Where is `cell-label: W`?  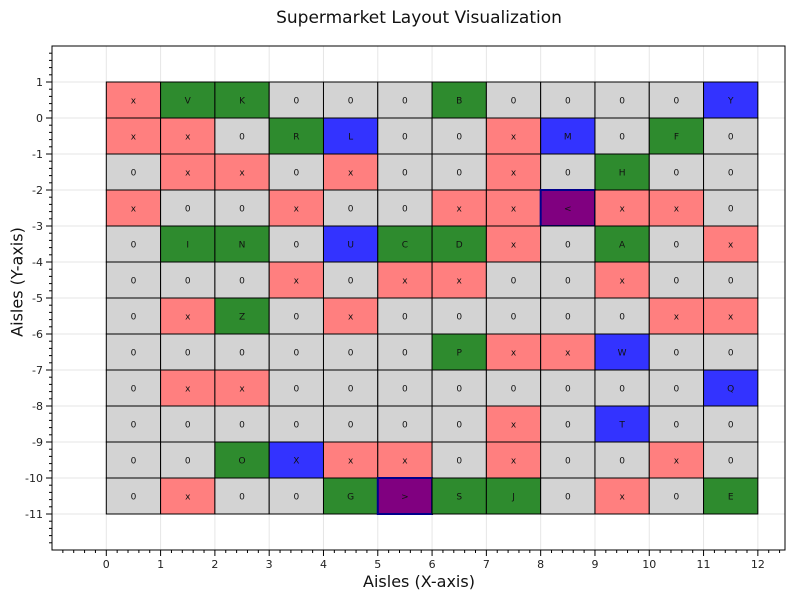 cell-label: W is located at coordinates (622, 354).